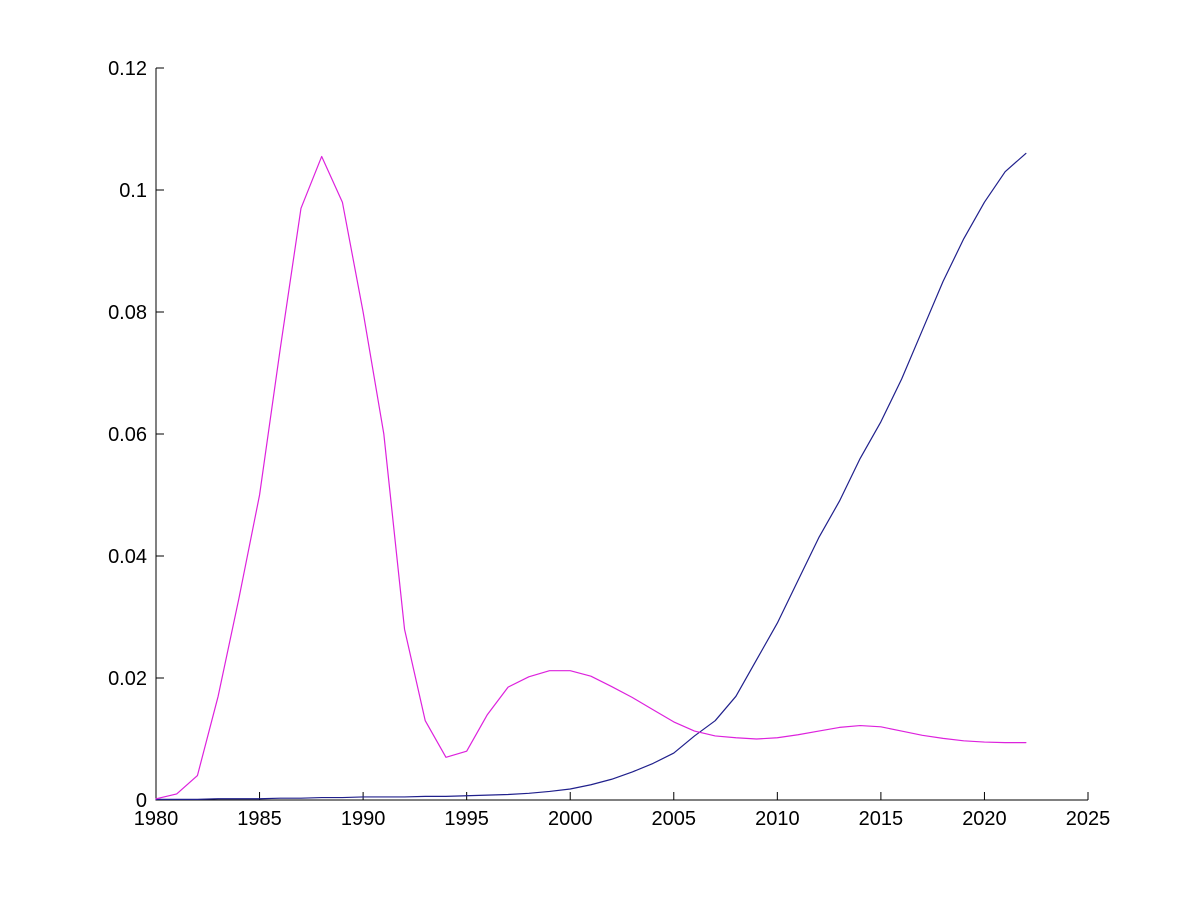 The height and width of the screenshot is (900, 1200). Describe the element at coordinates (570, 819) in the screenshot. I see `x-tick-label: 2000` at that location.